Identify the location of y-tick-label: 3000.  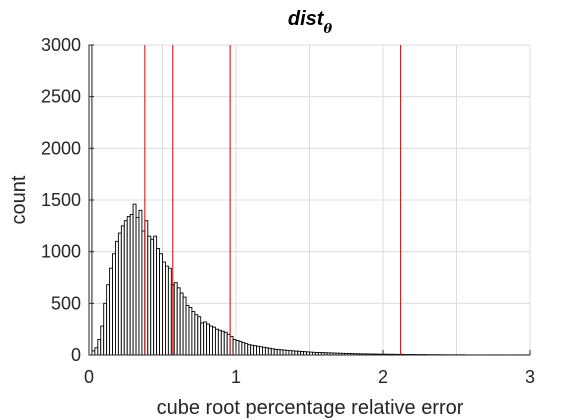
(61, 45).